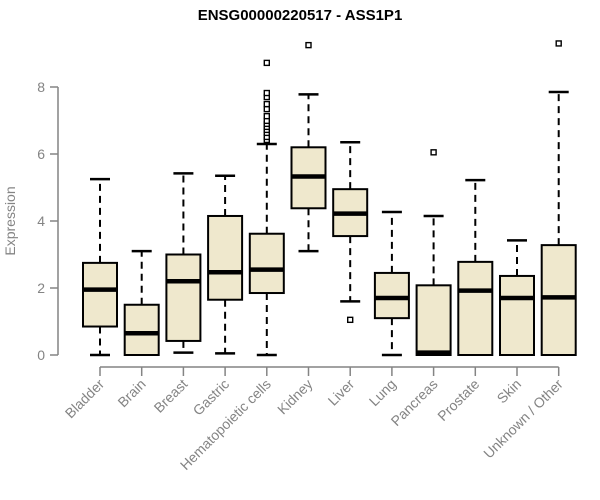  Describe the element at coordinates (300, 15) in the screenshot. I see `chart-title: ENSG00000220517 - ASS1P1` at that location.